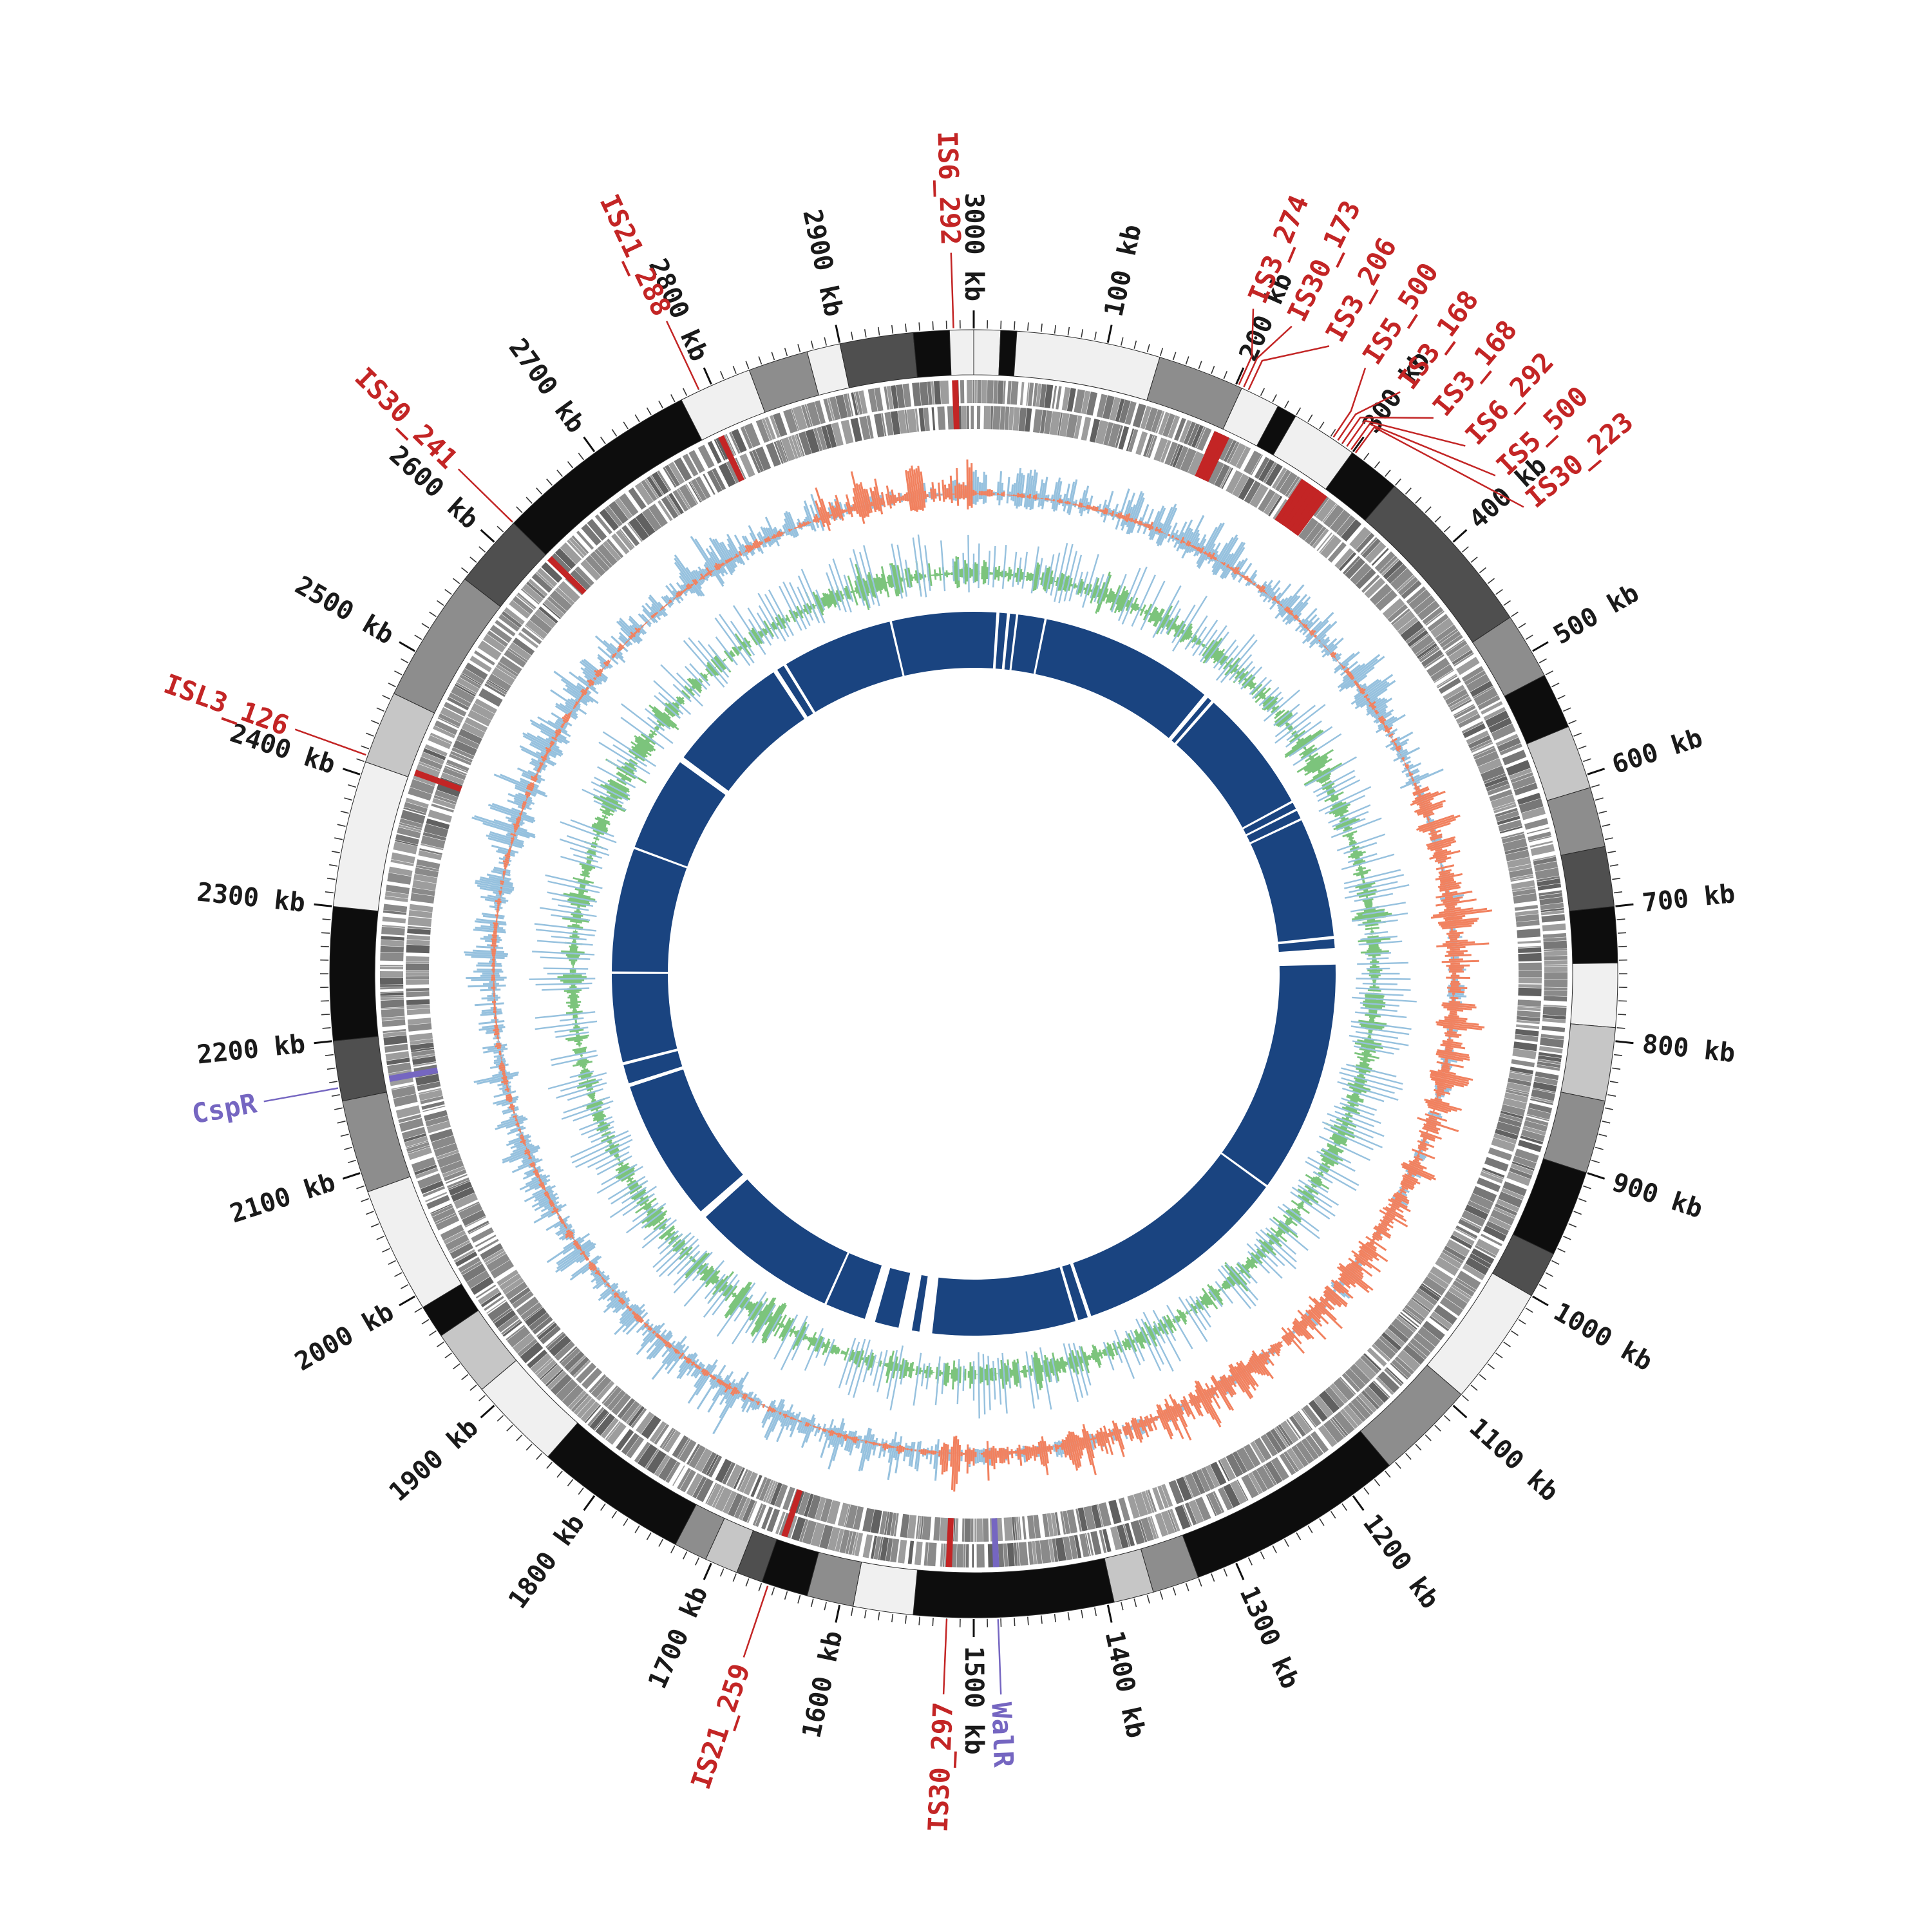  Describe the element at coordinates (251, 1049) in the screenshot. I see `scale-label: 2200 kb` at that location.